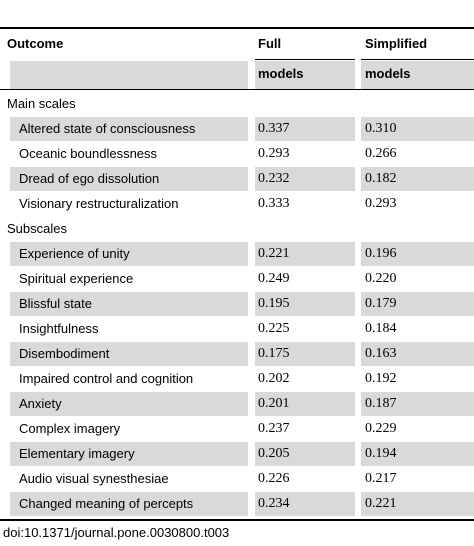 This screenshot has height=546, width=474. I want to click on simplified-model-value: 0.220, so click(381, 278).